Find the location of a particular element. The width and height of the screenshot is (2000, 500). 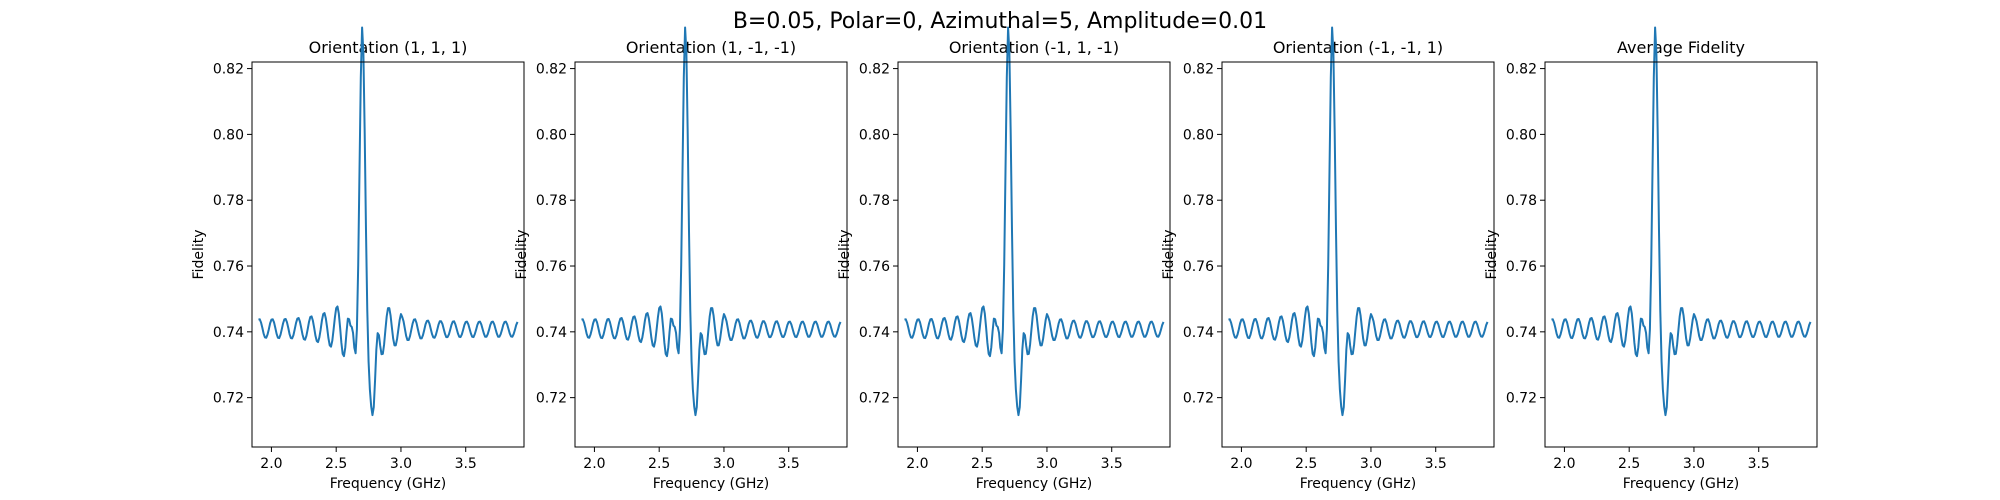

subplot-title: Orientation (-1, -1, 1) is located at coordinates (1358, 47).